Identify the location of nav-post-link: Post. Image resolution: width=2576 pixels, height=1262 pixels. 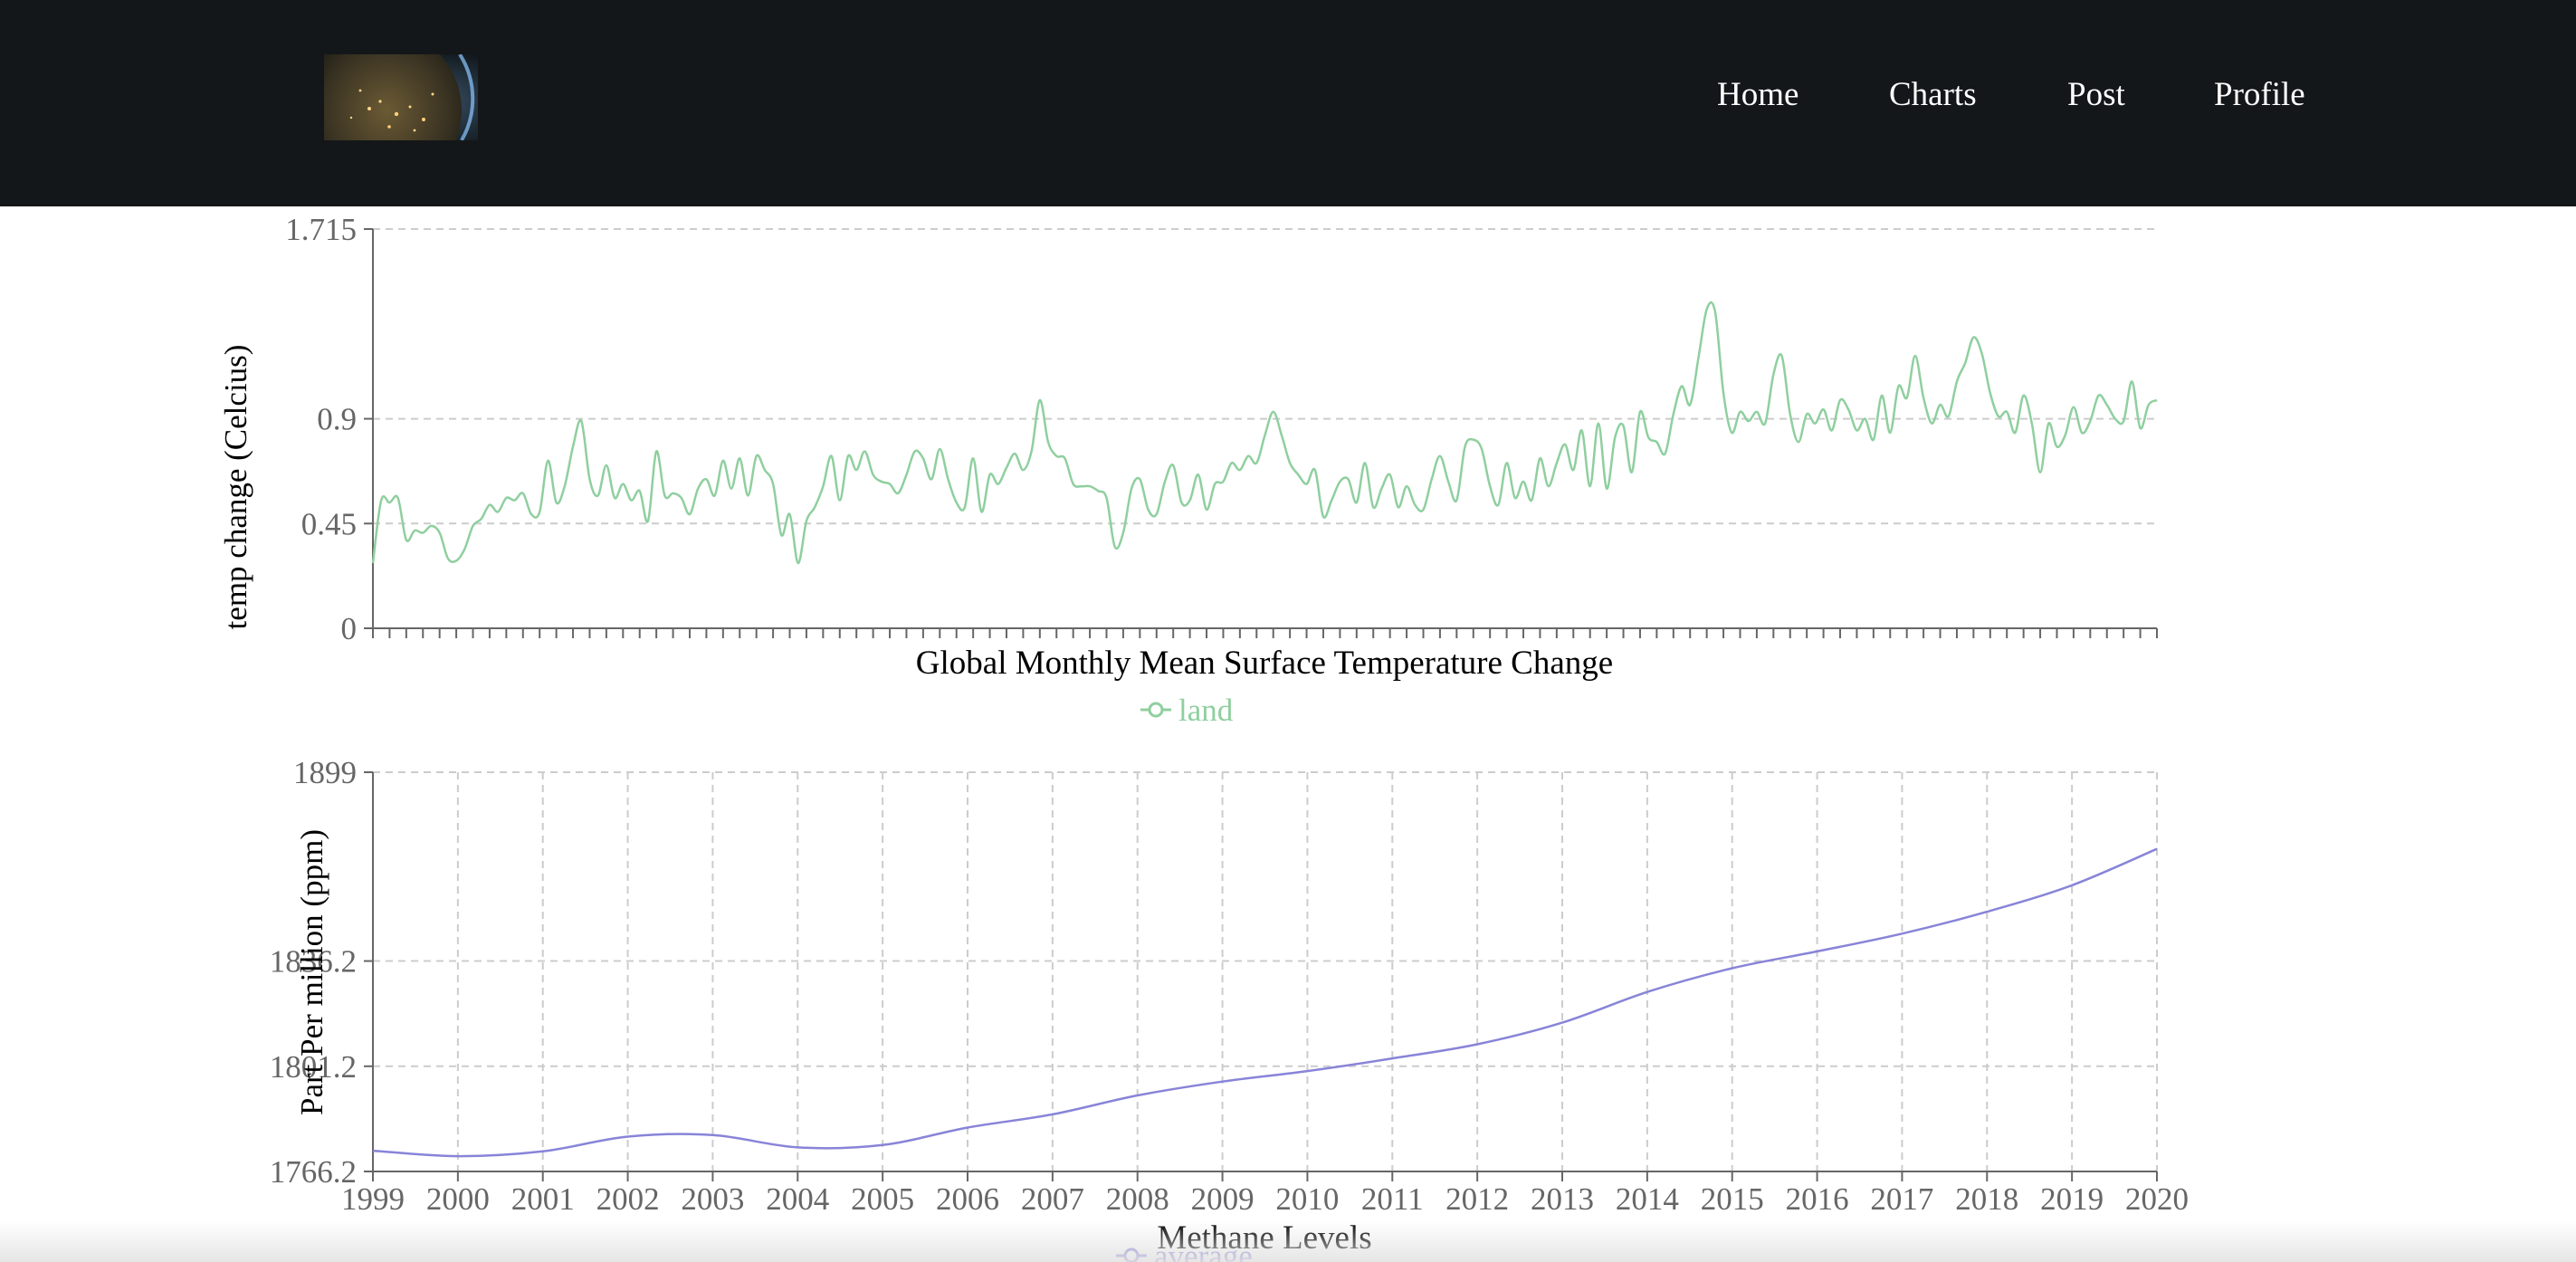
(2096, 94).